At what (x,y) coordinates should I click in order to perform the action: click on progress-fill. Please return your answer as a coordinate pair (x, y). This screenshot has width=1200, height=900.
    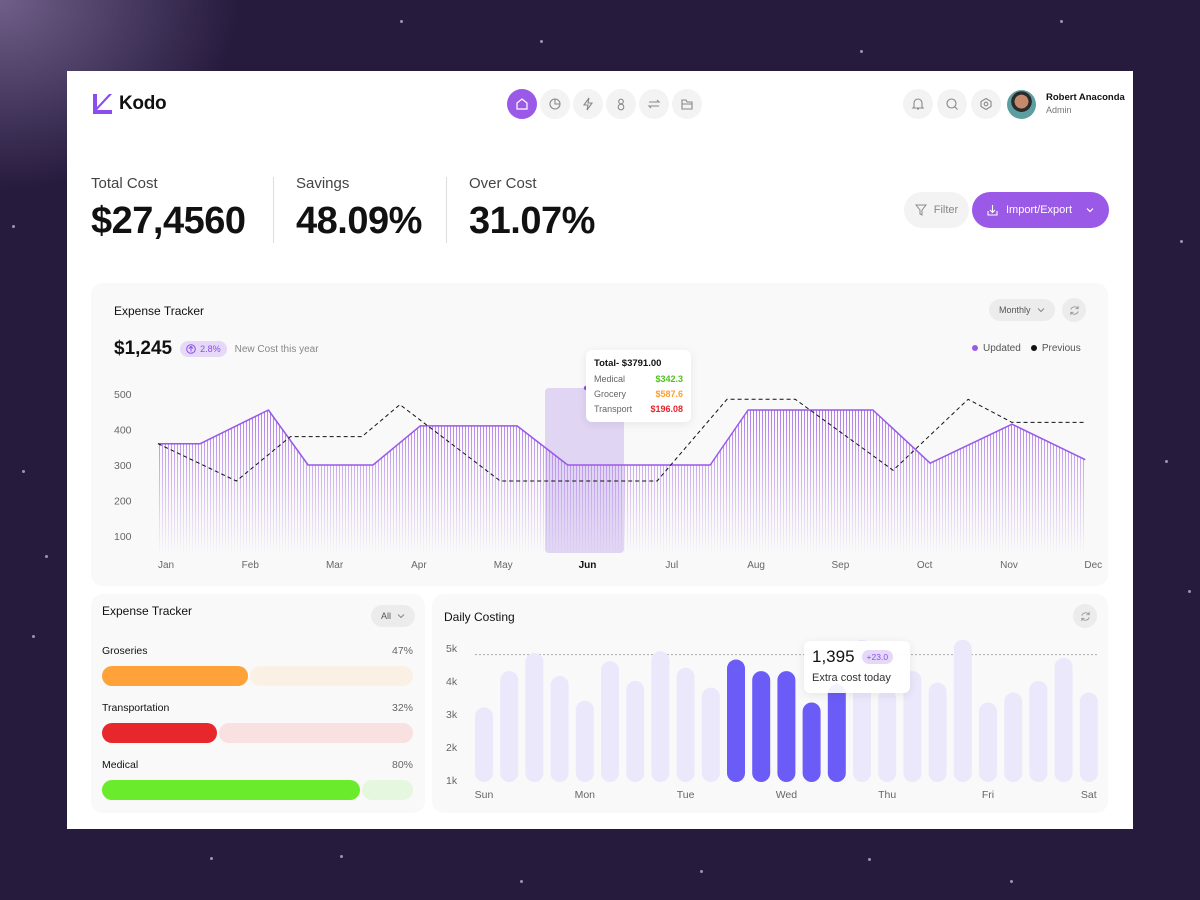
    Looking at the image, I should click on (231, 790).